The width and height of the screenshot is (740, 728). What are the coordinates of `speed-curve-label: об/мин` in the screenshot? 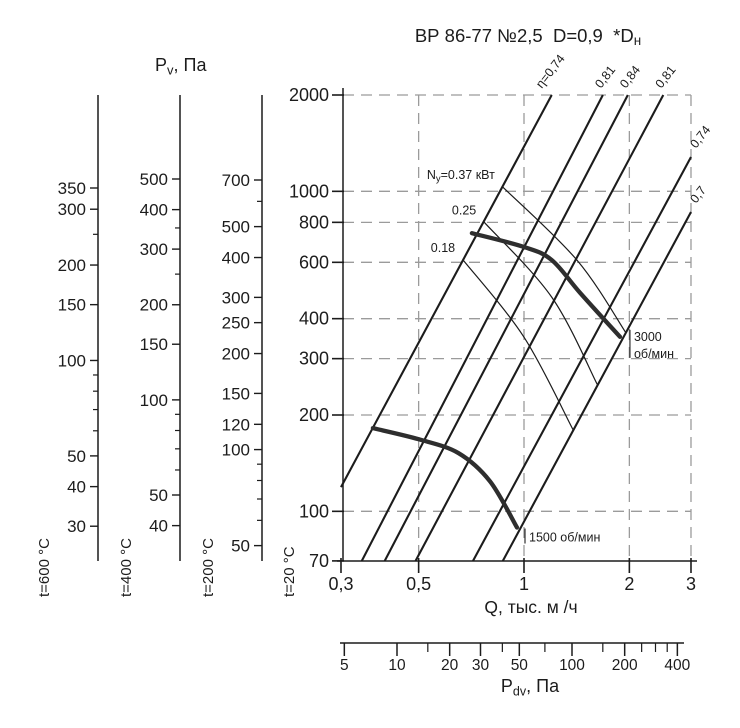 It's located at (654, 354).